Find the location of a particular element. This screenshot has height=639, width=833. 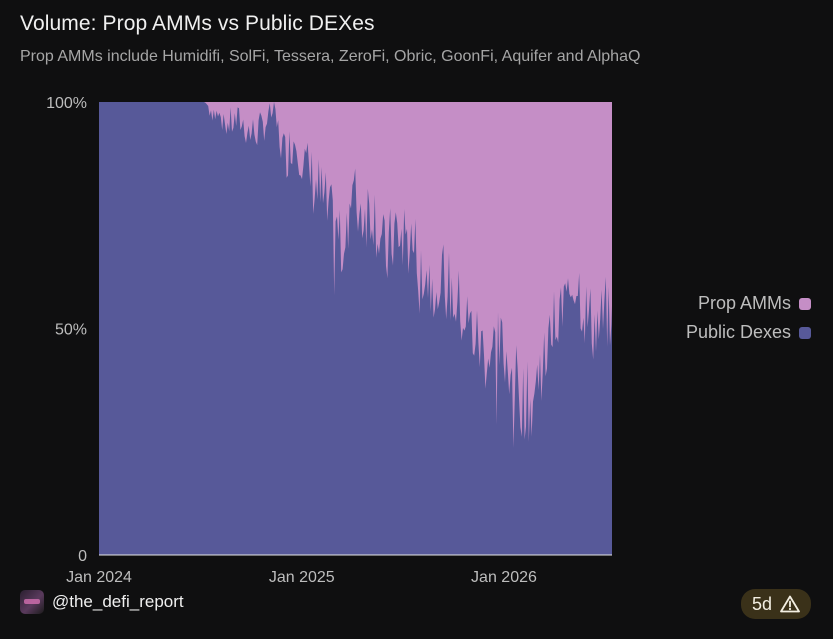

author-handle: @the_defi_report is located at coordinates (102, 602).